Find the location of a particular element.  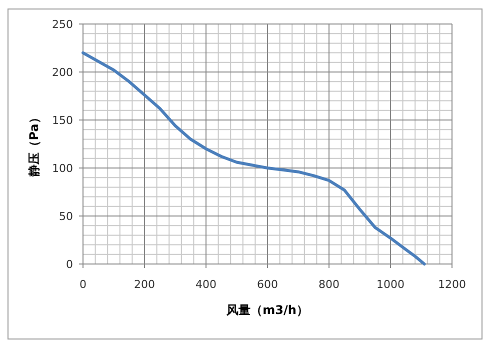

x-tick-label: 200 is located at coordinates (144, 284).